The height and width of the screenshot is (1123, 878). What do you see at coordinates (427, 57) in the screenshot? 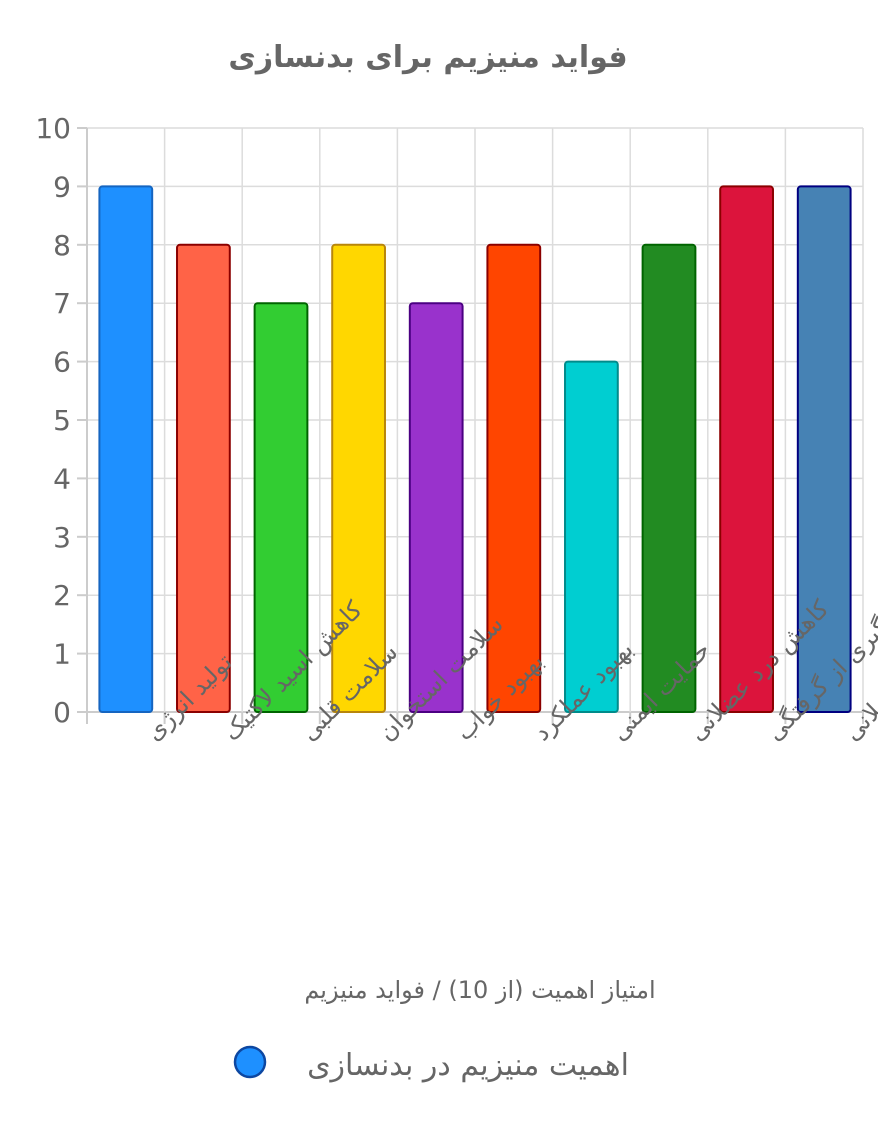
I see `chart-title: فواید منیزیم برای بدنسازی` at bounding box center [427, 57].